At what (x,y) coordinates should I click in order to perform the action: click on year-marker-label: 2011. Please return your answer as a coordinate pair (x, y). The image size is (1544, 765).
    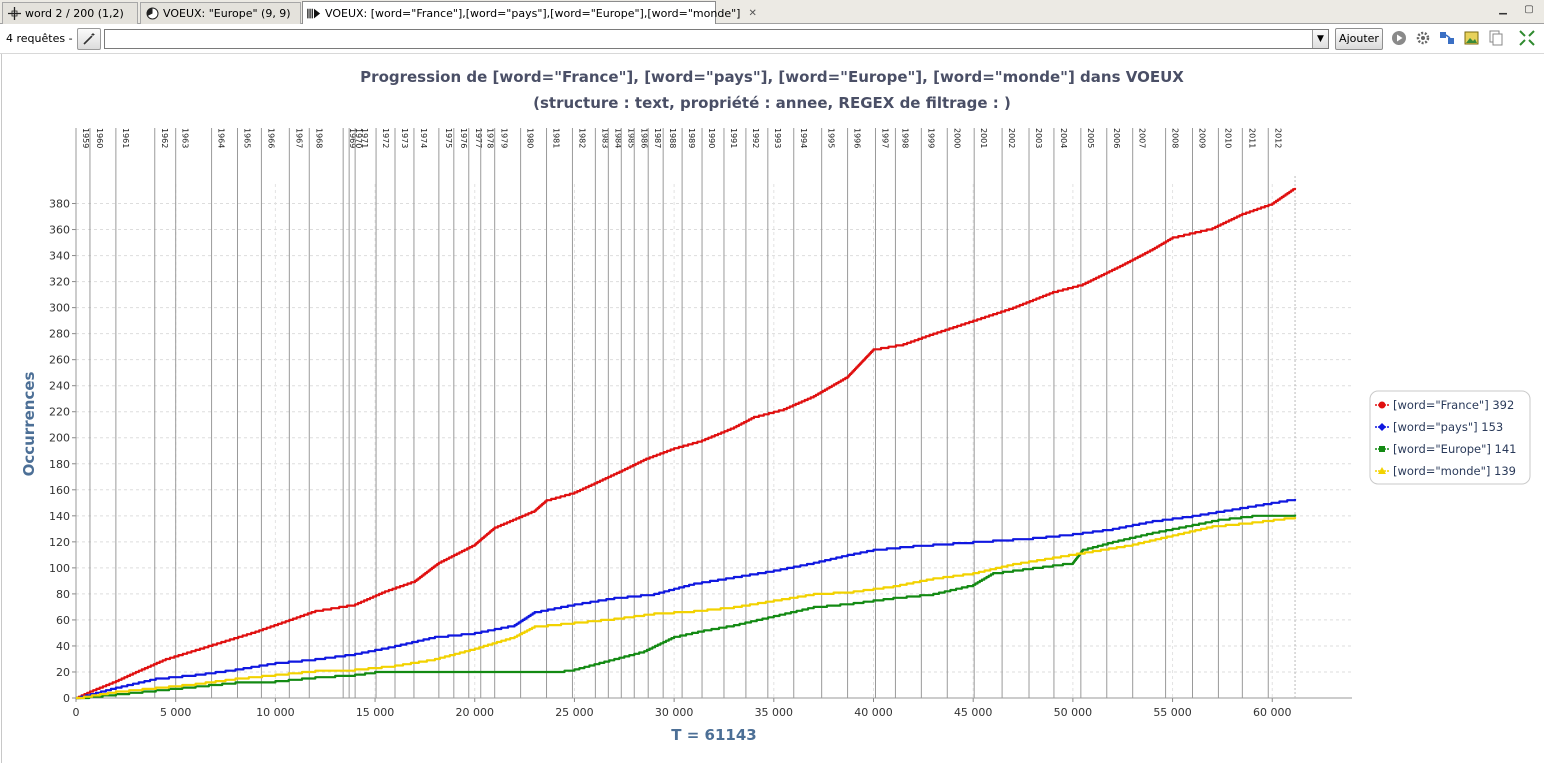
    Looking at the image, I should click on (1251, 138).